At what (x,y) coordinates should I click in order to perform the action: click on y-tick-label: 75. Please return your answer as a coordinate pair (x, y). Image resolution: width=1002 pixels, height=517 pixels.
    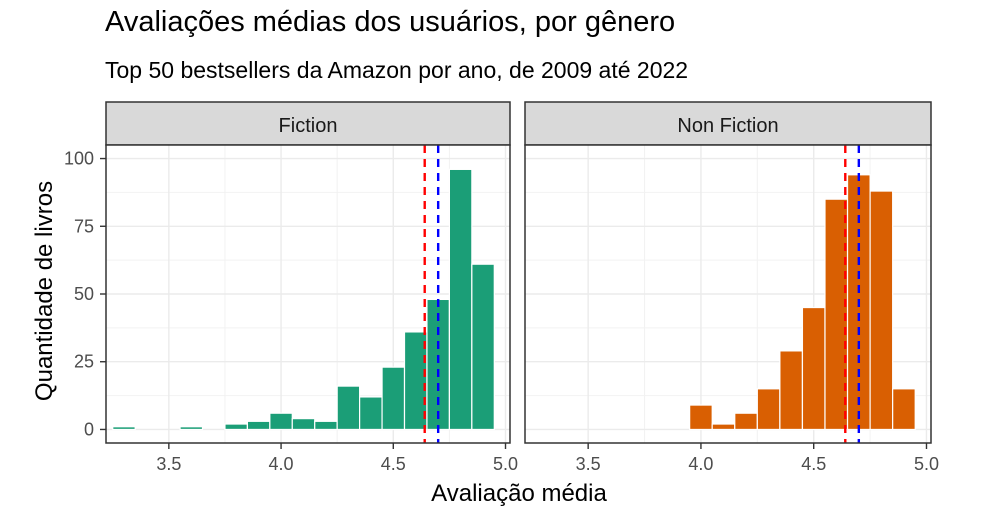
    Looking at the image, I should click on (84, 226).